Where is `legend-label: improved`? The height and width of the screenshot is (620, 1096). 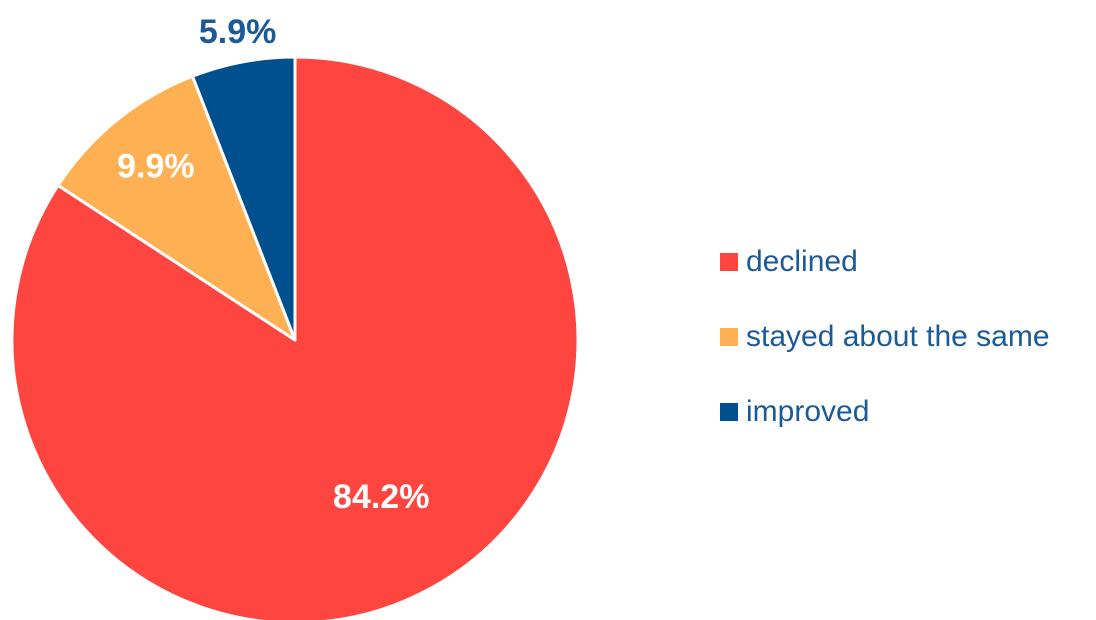
legend-label: improved is located at coordinates (807, 411).